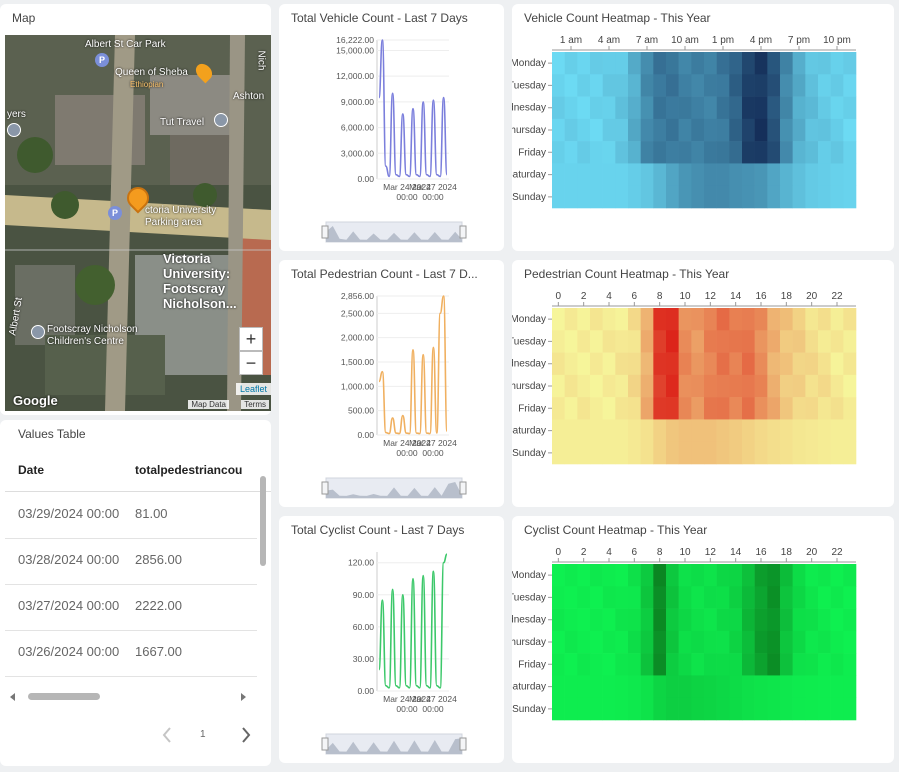  I want to click on horizontal-scrollbar, so click(128, 697).